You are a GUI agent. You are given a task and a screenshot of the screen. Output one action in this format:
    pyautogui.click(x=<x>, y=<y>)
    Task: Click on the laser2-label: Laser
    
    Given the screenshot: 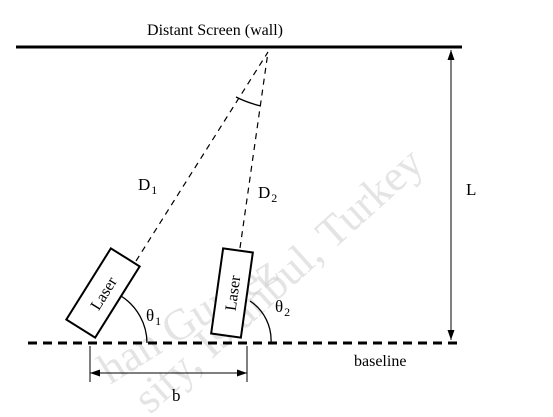 What is the action you would take?
    pyautogui.click(x=234, y=293)
    